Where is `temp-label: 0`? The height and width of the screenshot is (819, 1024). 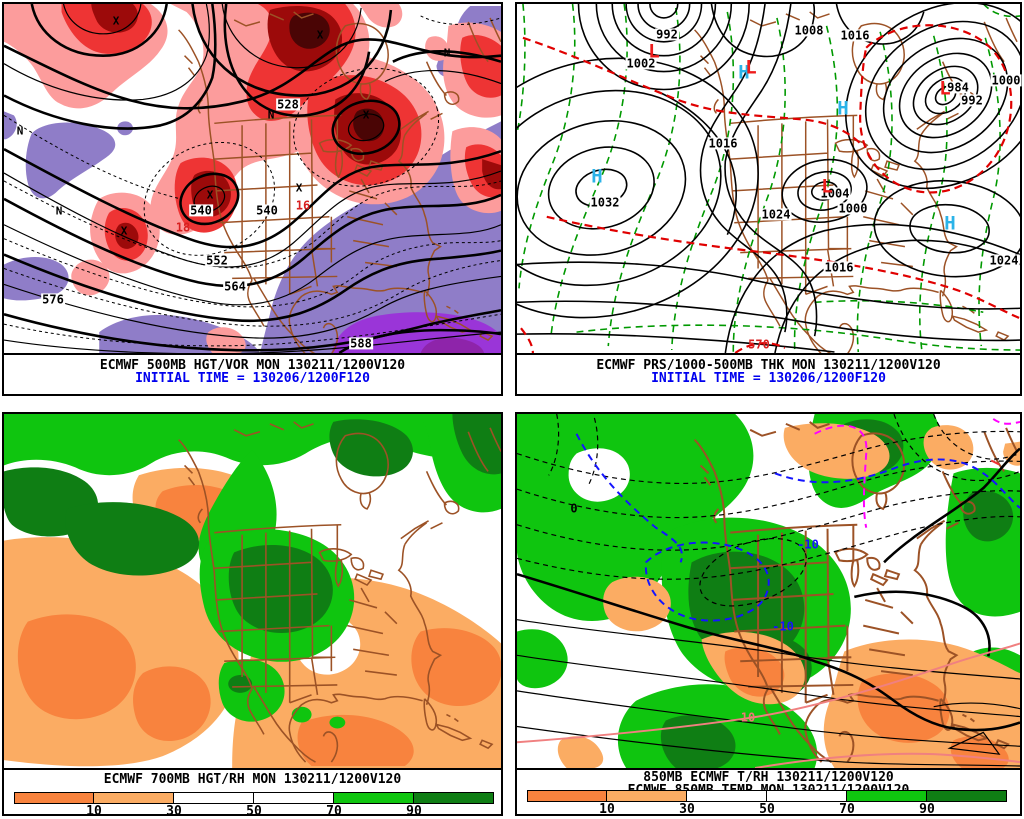 temp-label: 0 is located at coordinates (574, 508).